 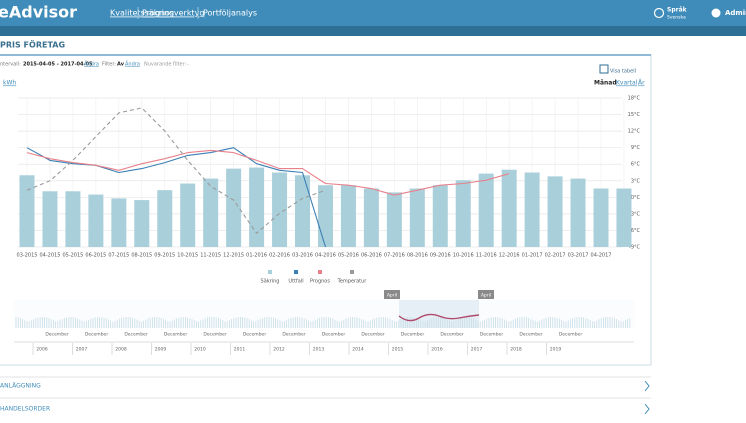 What do you see at coordinates (302, 256) in the screenshot?
I see `x-tick-label: 03-2016` at bounding box center [302, 256].